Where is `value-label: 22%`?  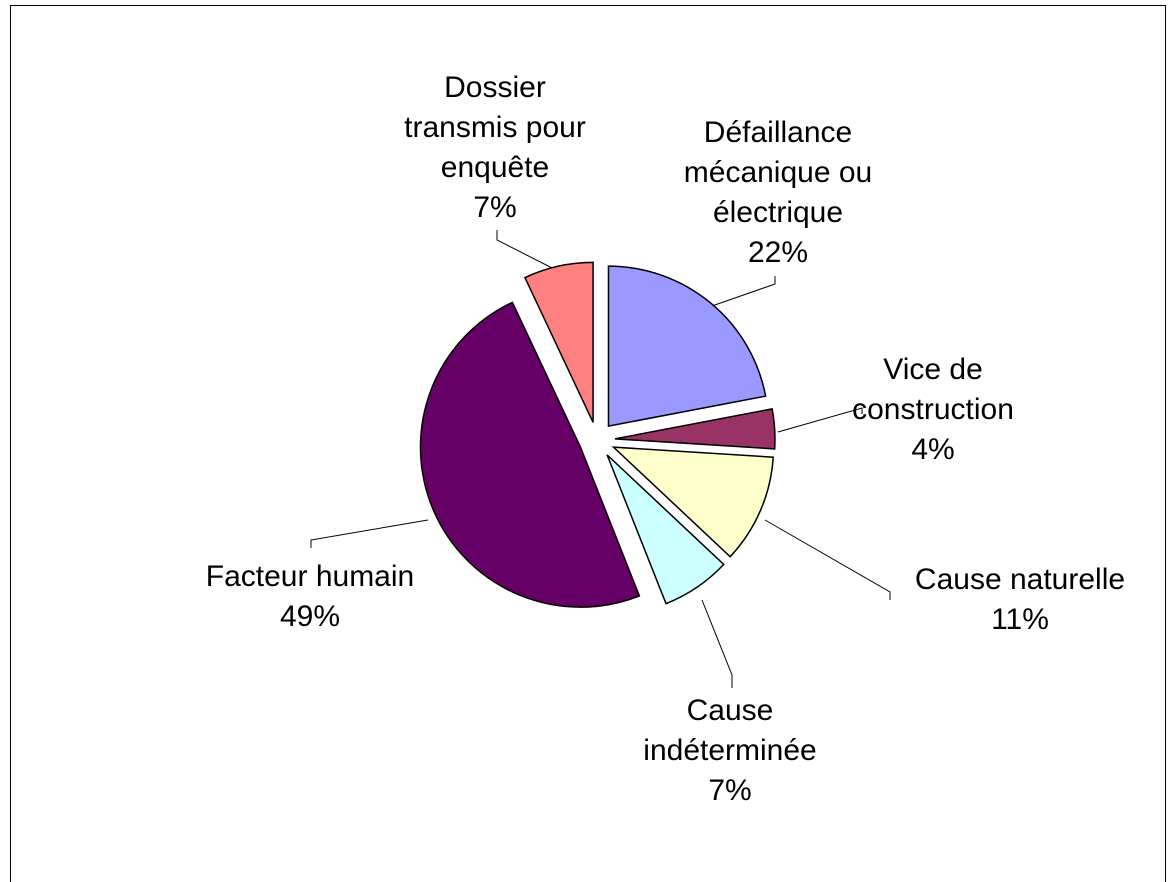 value-label: 22% is located at coordinates (778, 252).